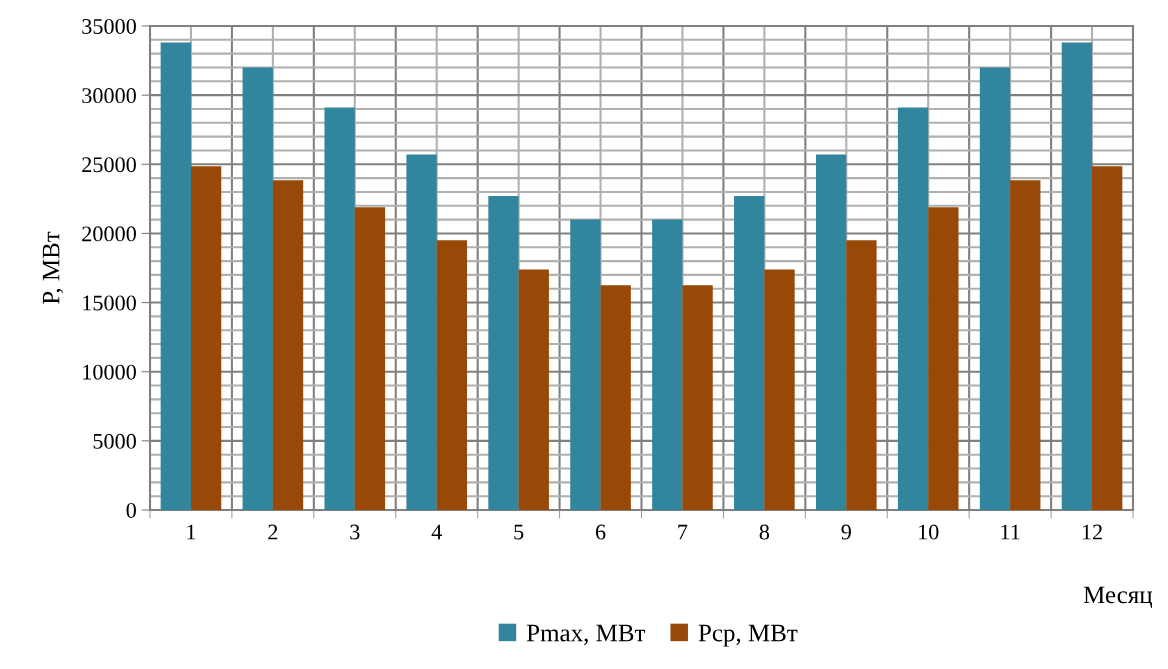  What do you see at coordinates (109, 165) in the screenshot?
I see `y-tick-label: 25000` at bounding box center [109, 165].